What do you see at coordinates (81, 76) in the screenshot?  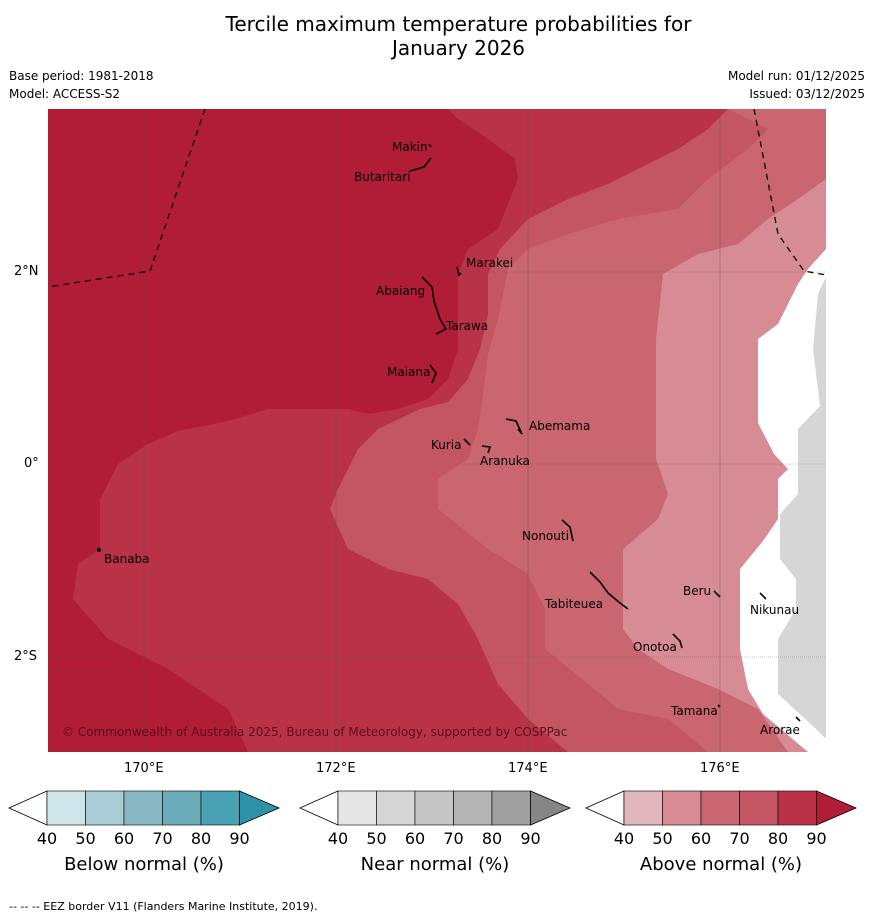 I see `base-period: Base period: 1981-2018` at bounding box center [81, 76].